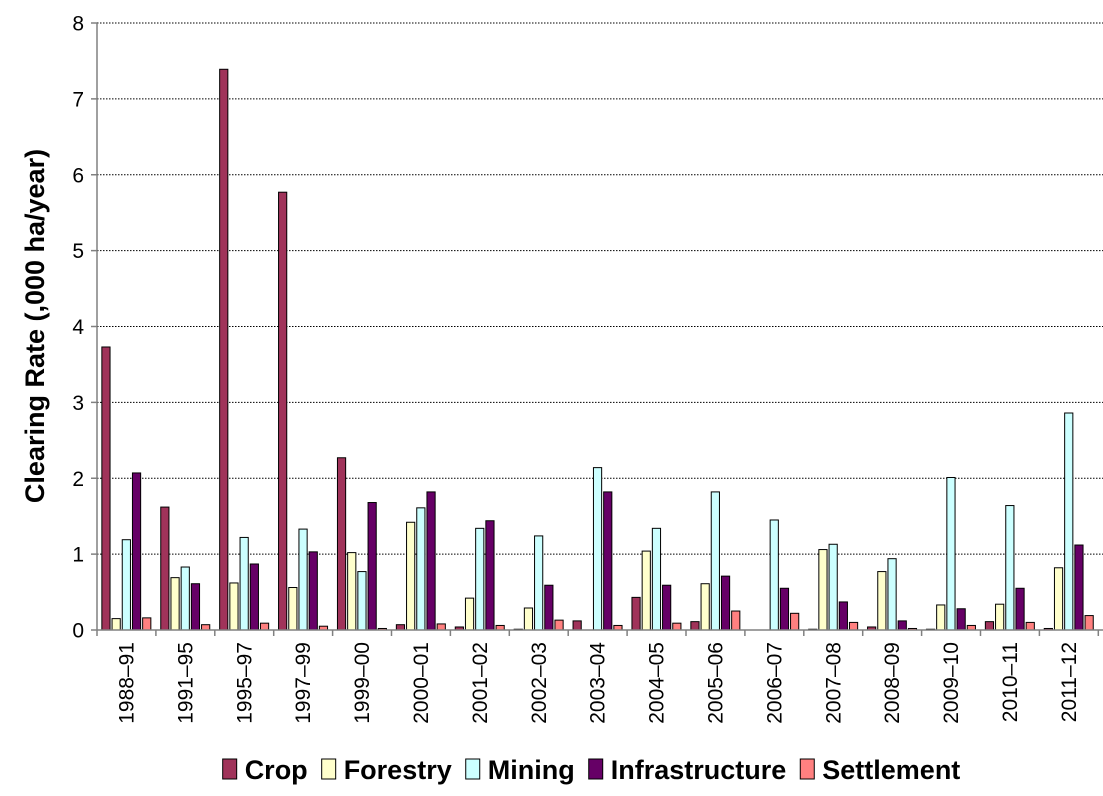 The height and width of the screenshot is (796, 1103). I want to click on y-tick-label-3: 3, so click(78, 403).